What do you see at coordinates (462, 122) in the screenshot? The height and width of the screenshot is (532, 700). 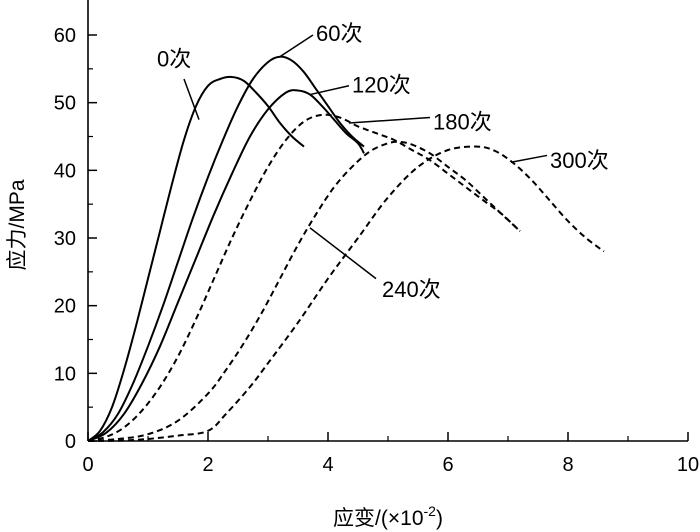 I see `series-label: 180次` at bounding box center [462, 122].